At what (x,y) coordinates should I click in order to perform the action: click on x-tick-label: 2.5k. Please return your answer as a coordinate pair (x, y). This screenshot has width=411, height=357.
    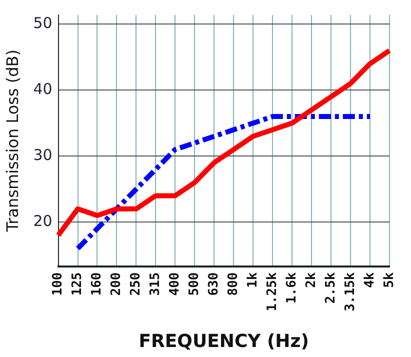
    Looking at the image, I should click on (330, 288).